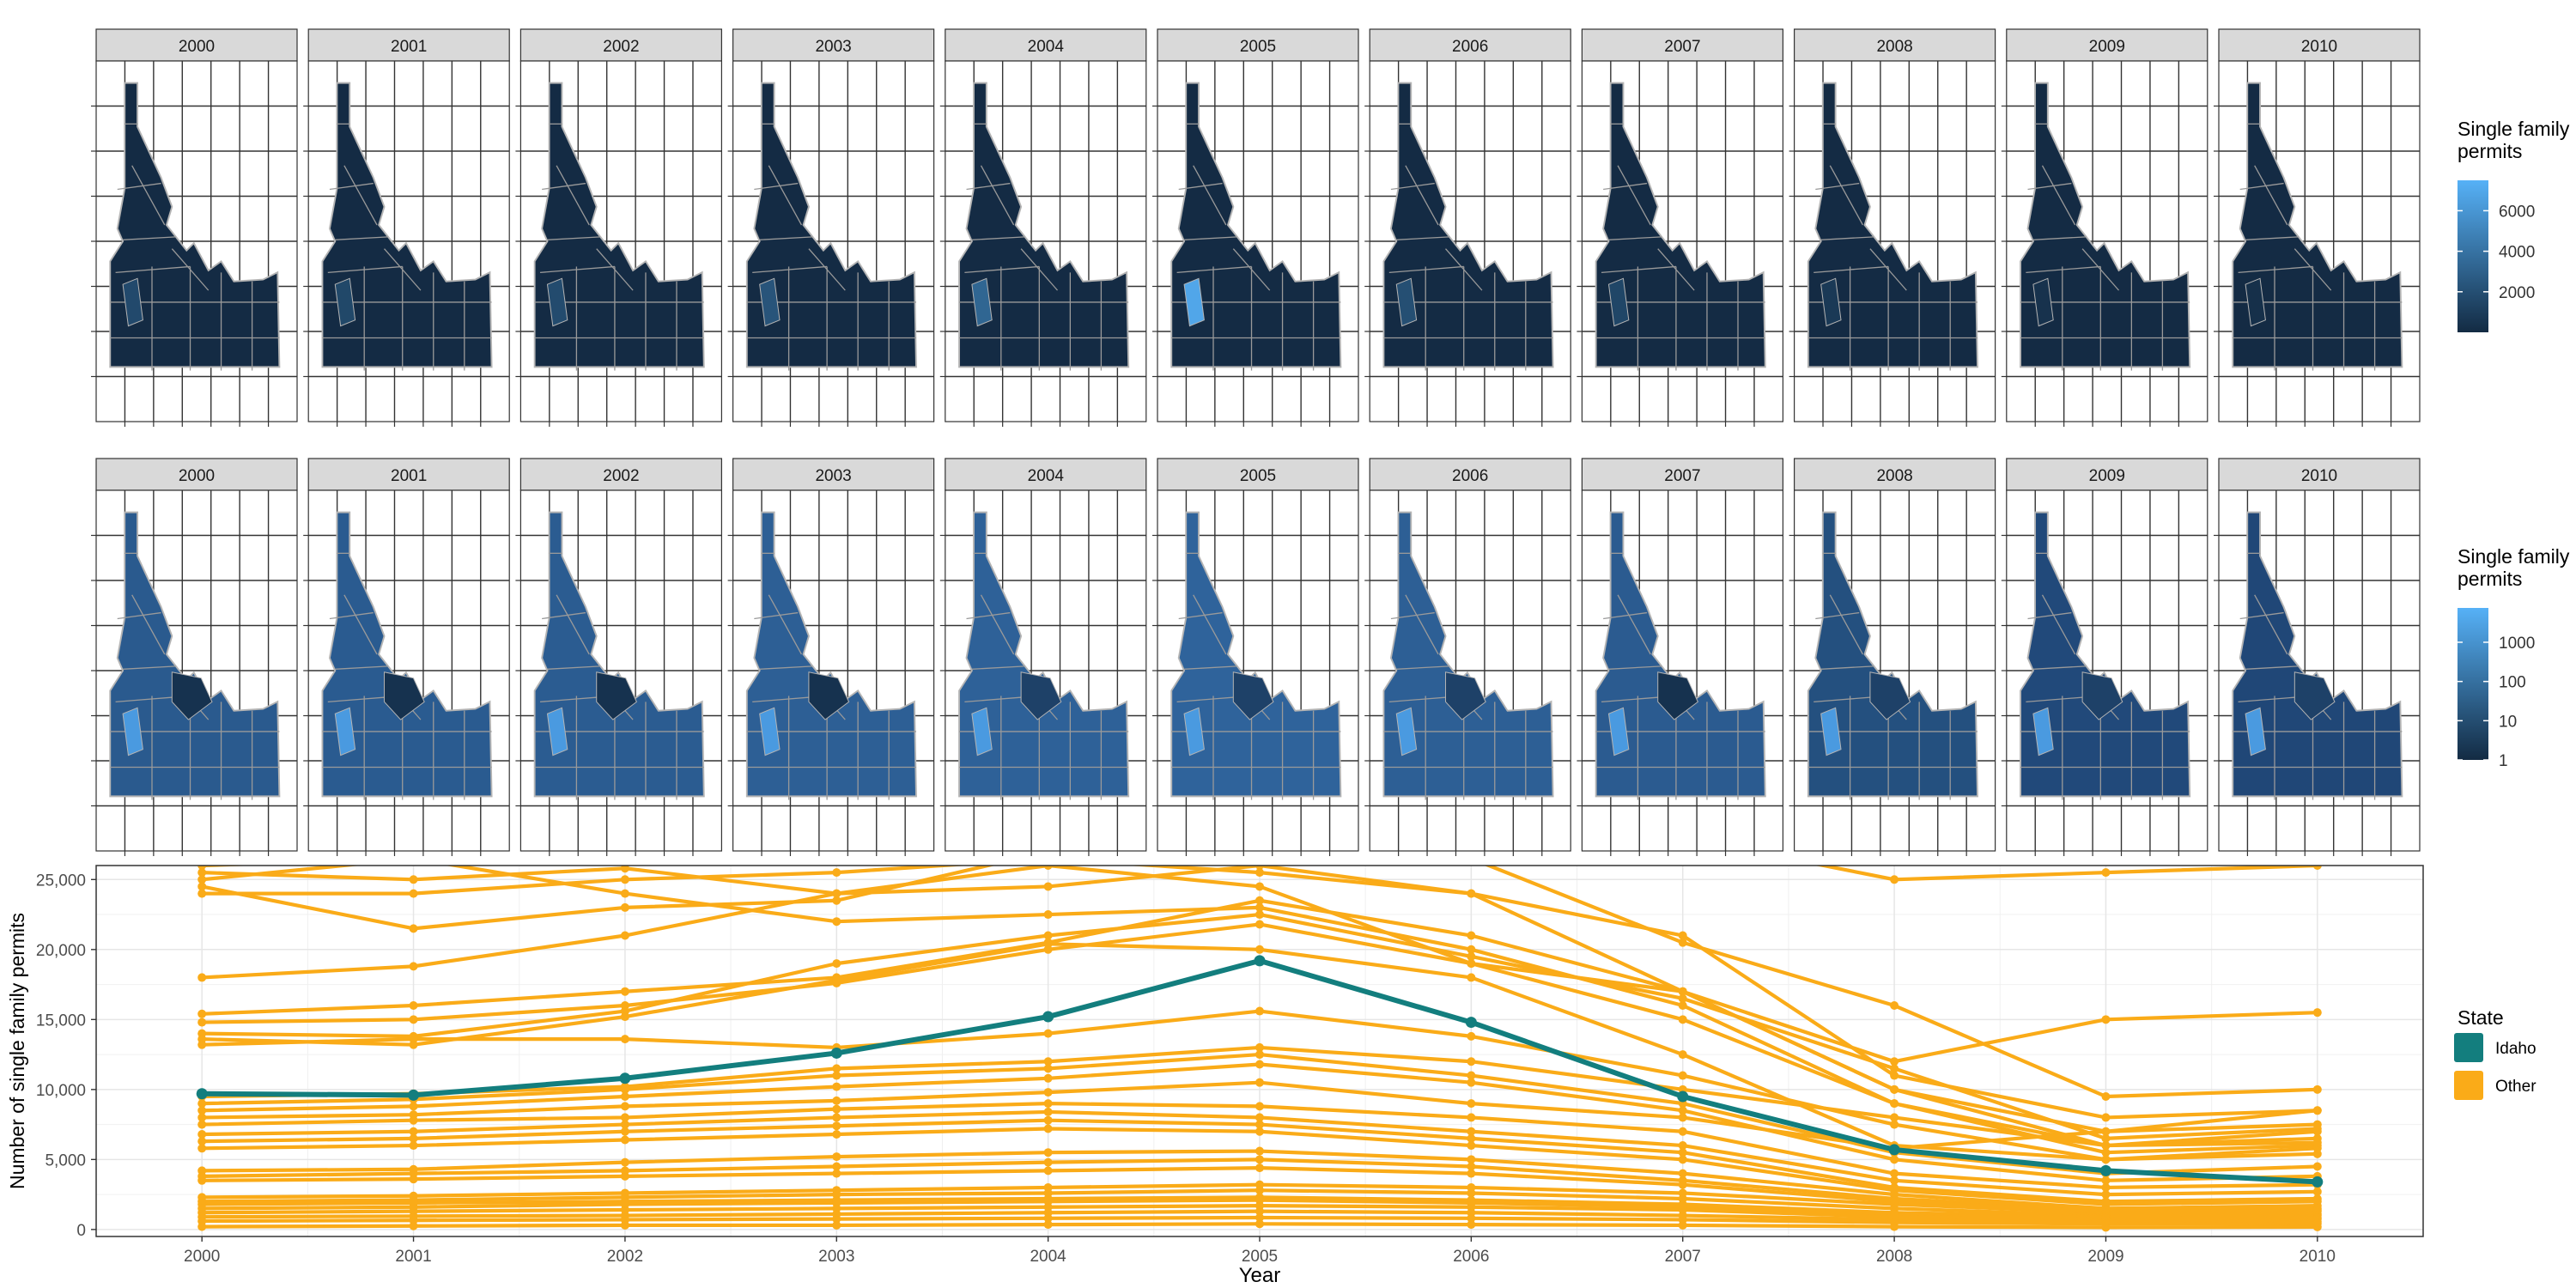 This screenshot has height=1288, width=2576. What do you see at coordinates (2318, 1257) in the screenshot?
I see `x-tick-label: 2010` at bounding box center [2318, 1257].